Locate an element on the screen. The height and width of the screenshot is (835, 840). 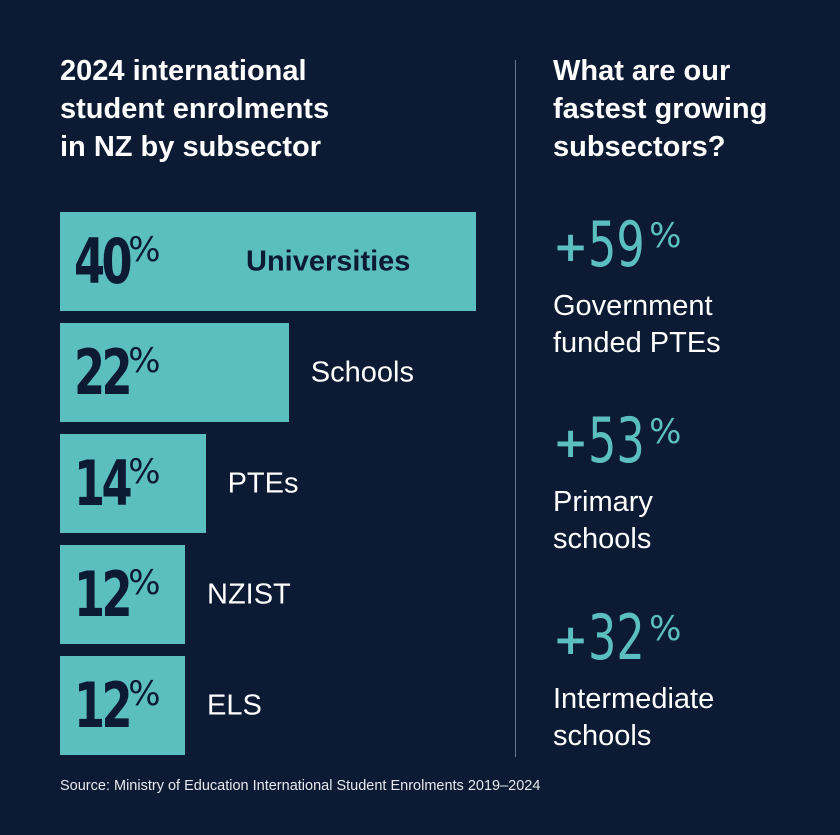
bar-value-label: 40% is located at coordinates (117, 261).